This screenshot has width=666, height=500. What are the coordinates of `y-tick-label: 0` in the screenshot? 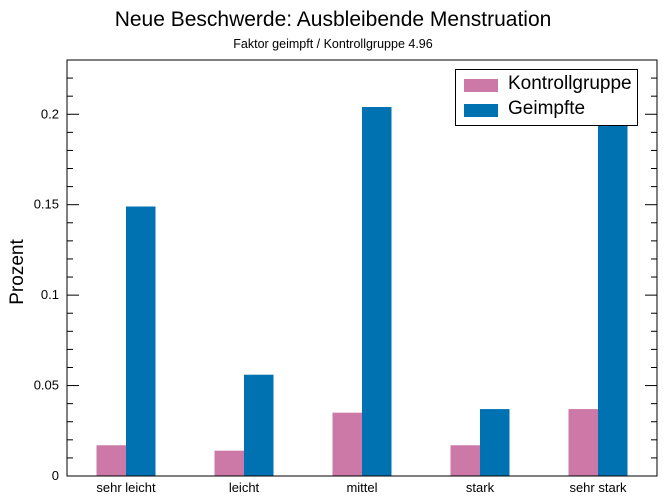 It's located at (55, 475).